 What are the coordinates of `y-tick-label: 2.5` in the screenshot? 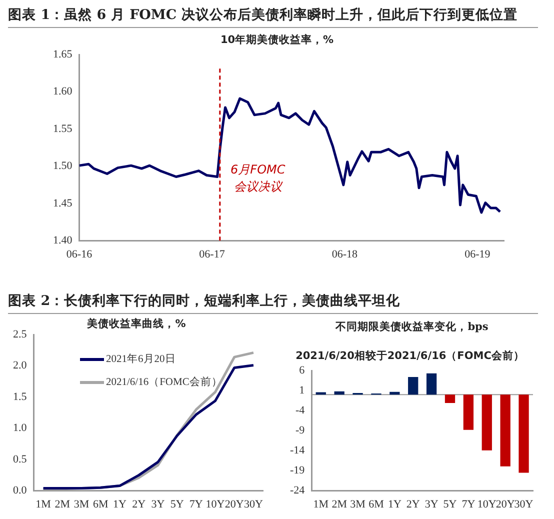 It's located at (20, 334).